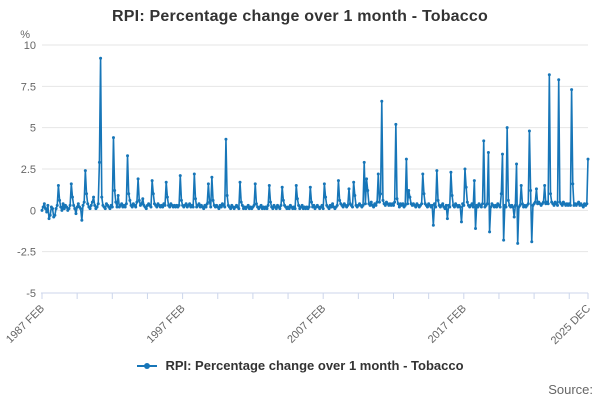  I want to click on y-axis-tick-label: 2.5, so click(28, 170).